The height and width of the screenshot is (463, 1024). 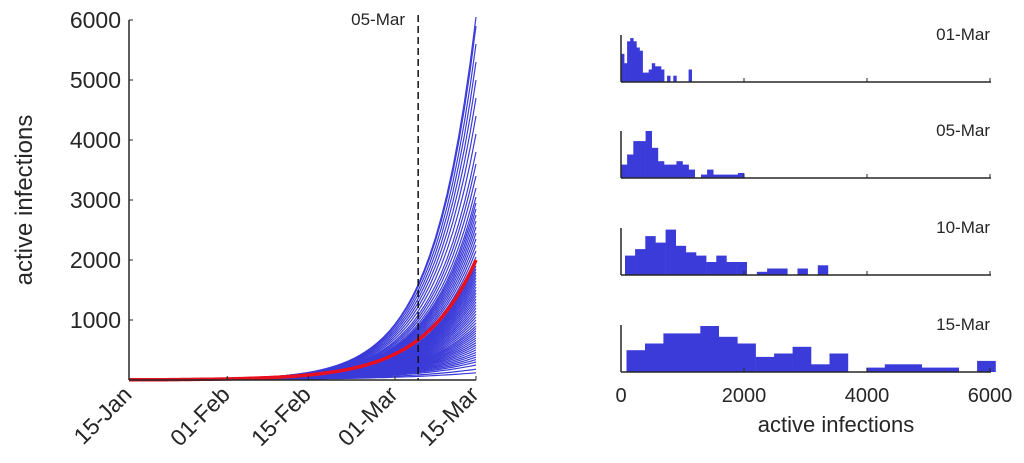 I want to click on x-tick-label: 2000, so click(x=744, y=396).